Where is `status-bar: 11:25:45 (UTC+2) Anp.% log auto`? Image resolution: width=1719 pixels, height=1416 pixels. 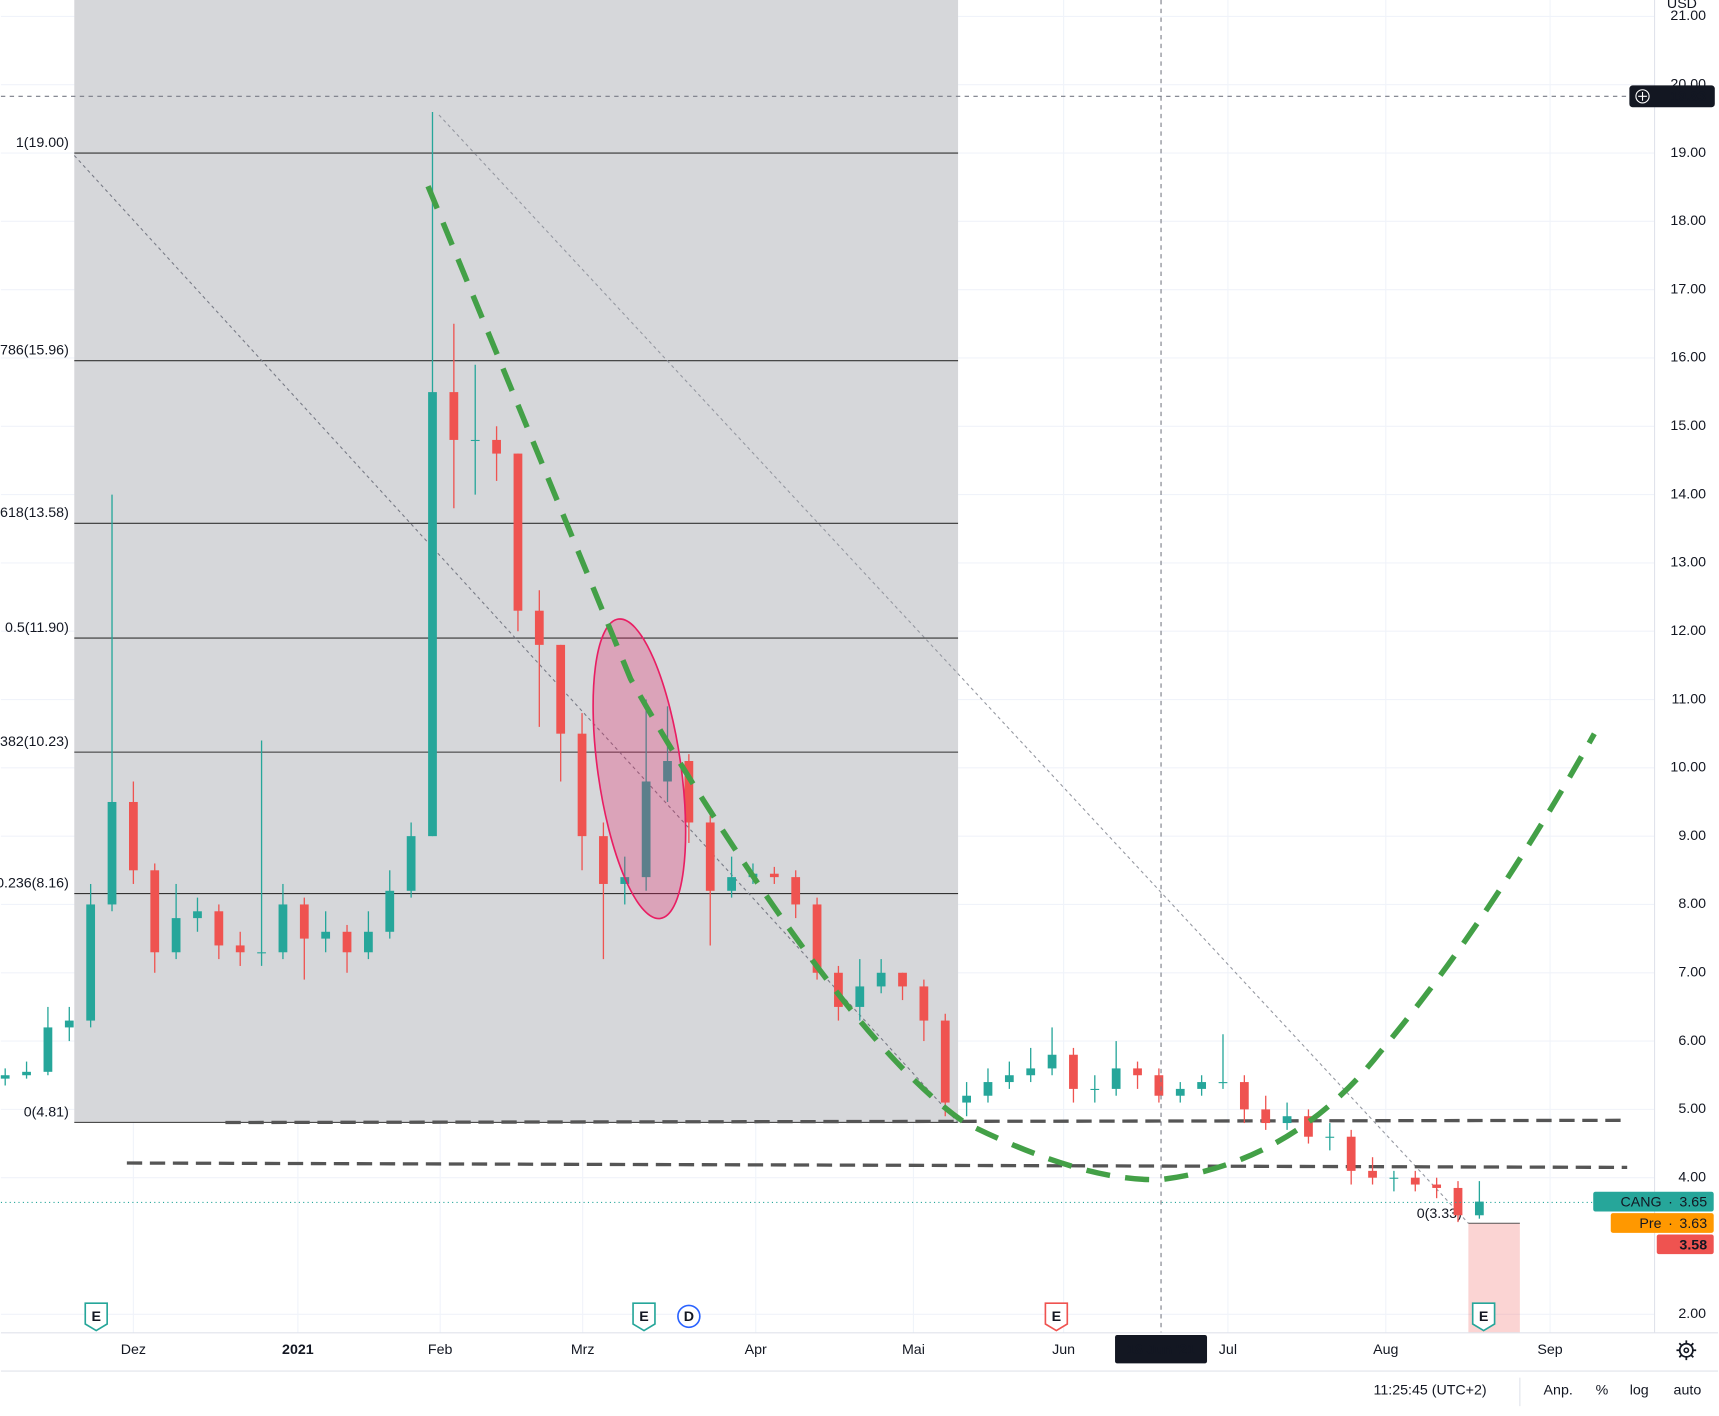
status-bar: 11:25:45 (UTC+2) Anp.% log auto is located at coordinates (1537, 1392).